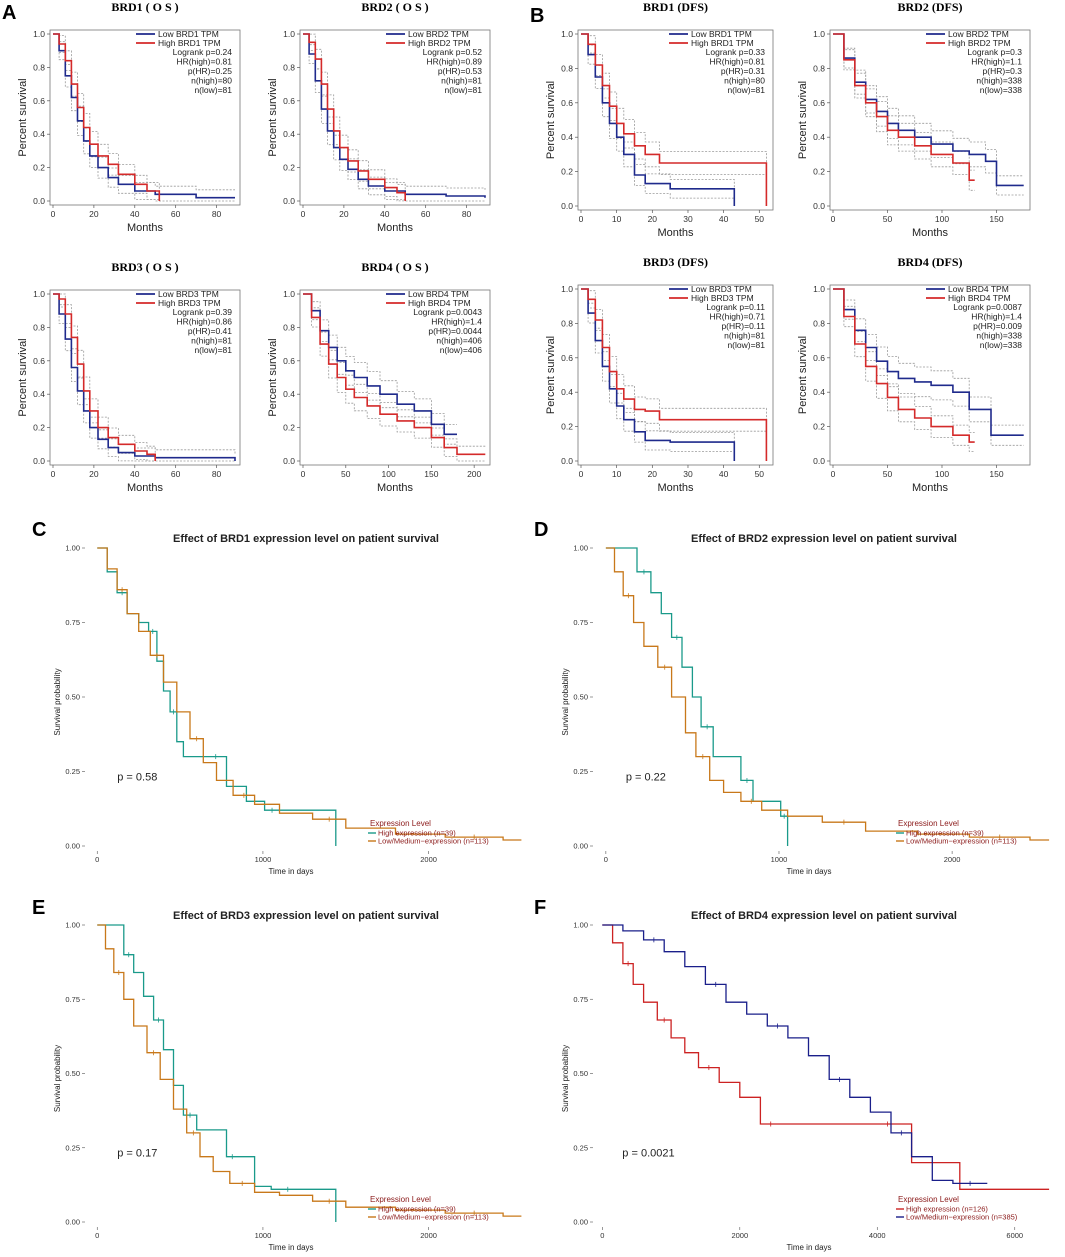  I want to click on x-tick-label: 150, so click(431, 474).